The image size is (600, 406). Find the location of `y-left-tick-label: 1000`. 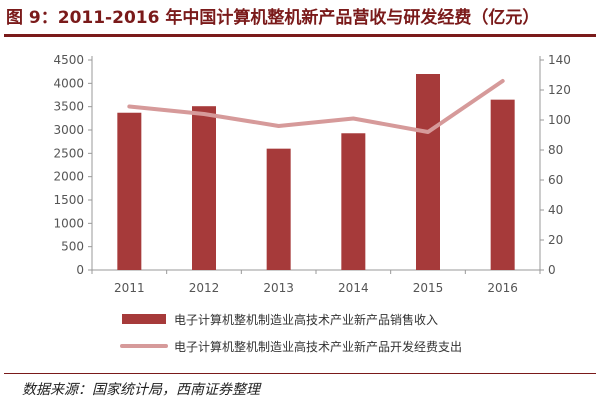

y-left-tick-label: 1000 is located at coordinates (68, 223).